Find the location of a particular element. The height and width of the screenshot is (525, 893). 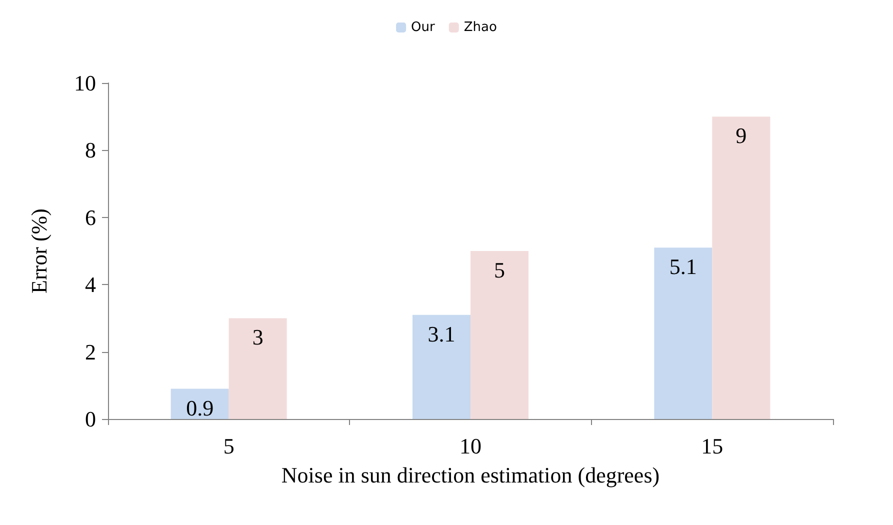

data-label: 3 is located at coordinates (258, 337).